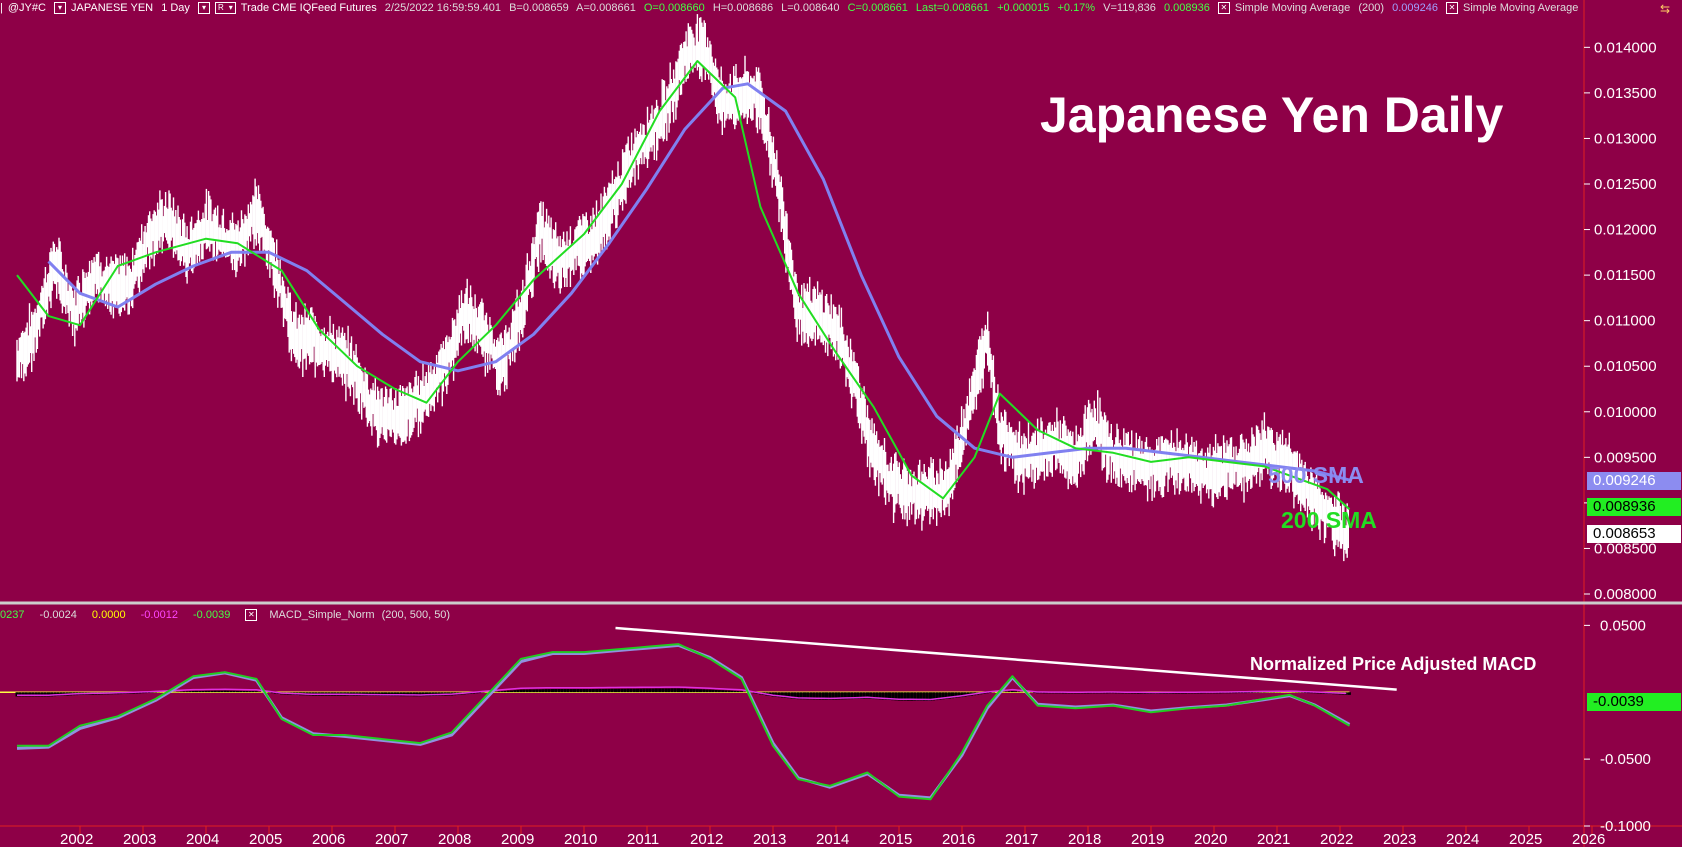  What do you see at coordinates (1624, 275) in the screenshot?
I see `price-tick-label: 0.011500` at bounding box center [1624, 275].